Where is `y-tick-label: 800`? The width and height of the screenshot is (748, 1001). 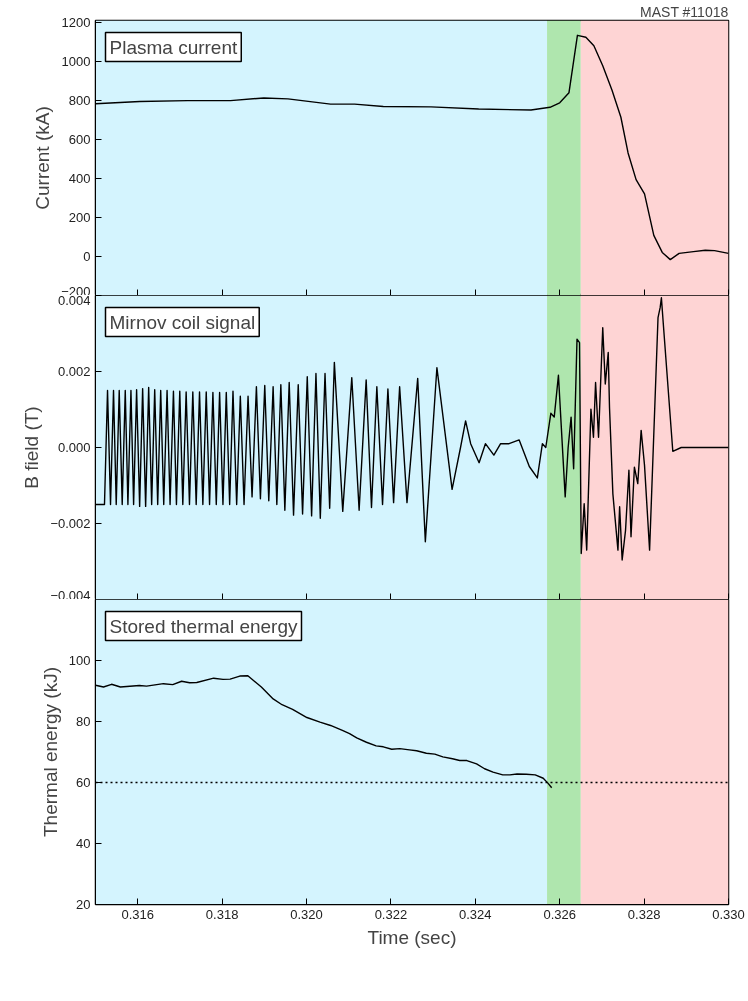 y-tick-label: 800 is located at coordinates (79, 100).